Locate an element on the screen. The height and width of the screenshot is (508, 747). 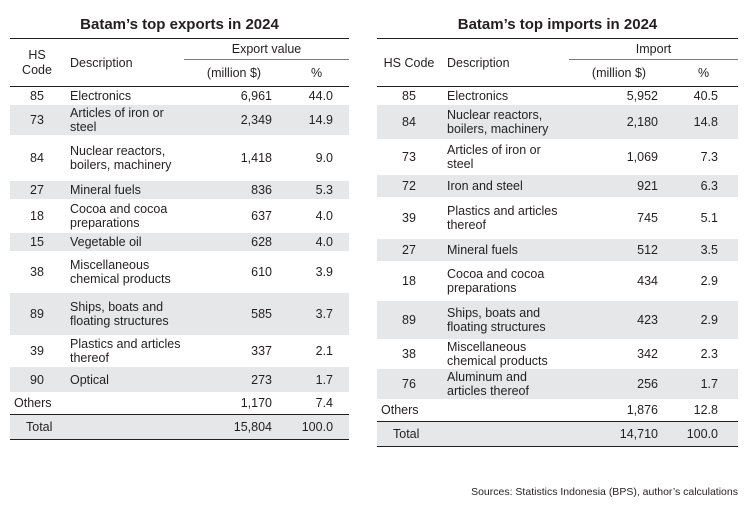
imports-cell-value: 1,069 is located at coordinates (619, 157).